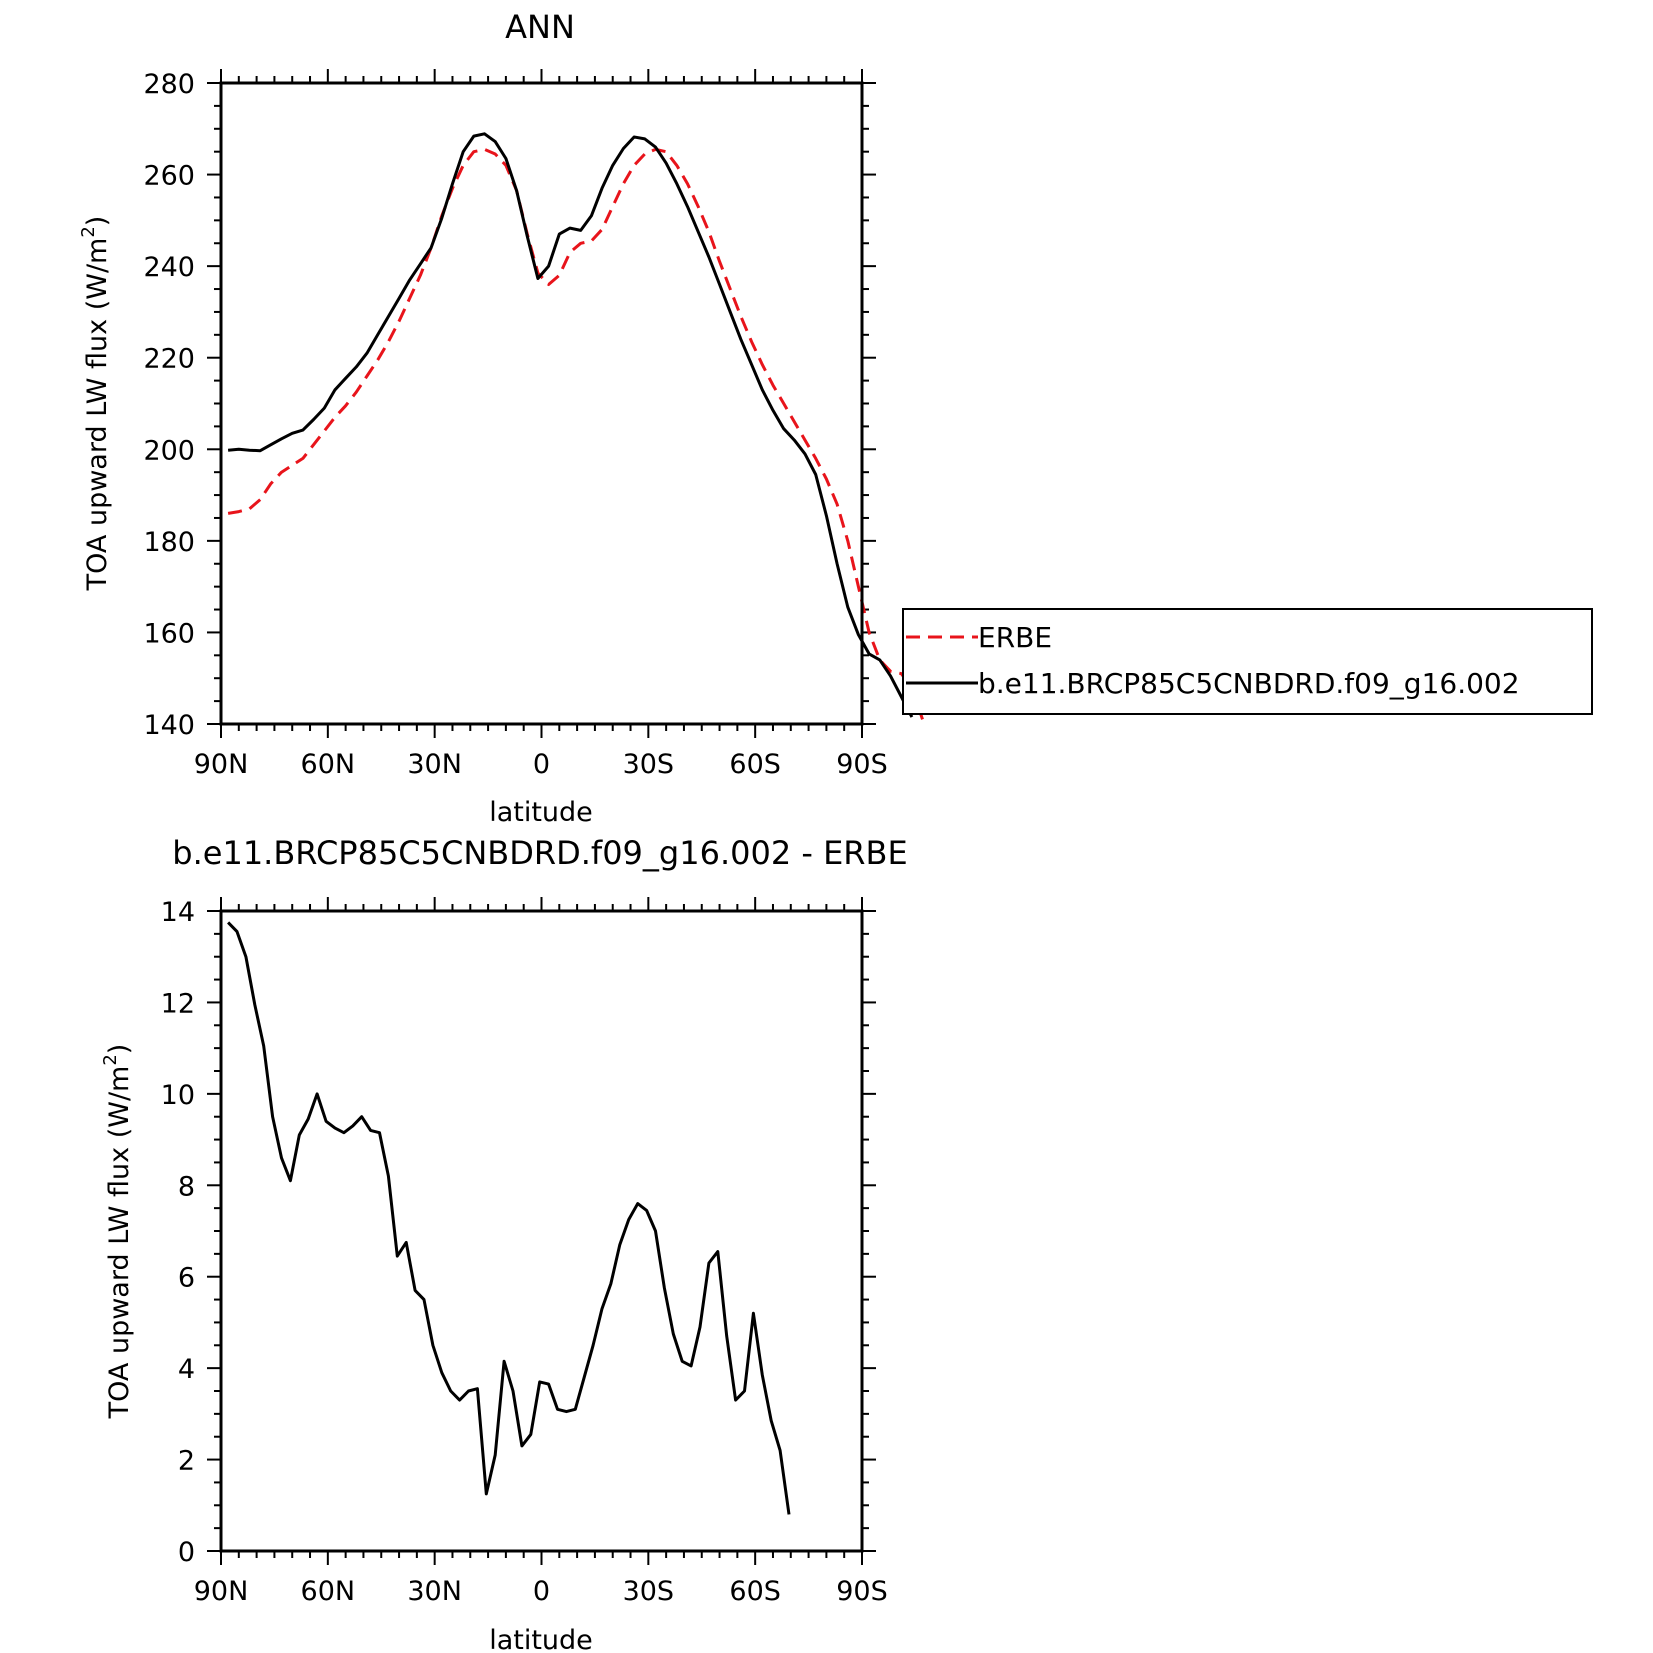 The width and height of the screenshot is (1653, 1653). I want to click on series-line-erbe, so click(575, 433).